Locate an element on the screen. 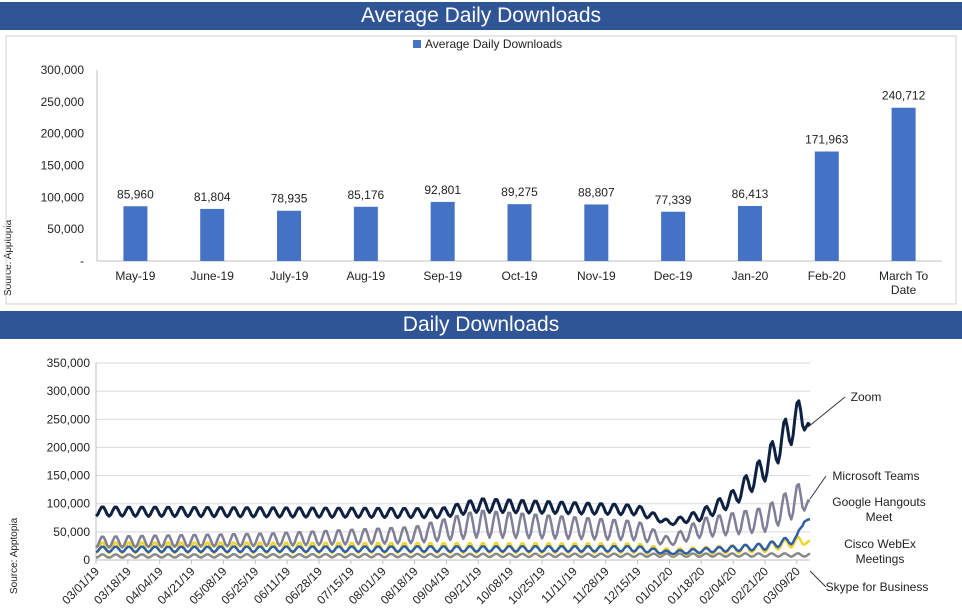 This screenshot has width=962, height=609. bar-value-label: 86,413 is located at coordinates (750, 194).